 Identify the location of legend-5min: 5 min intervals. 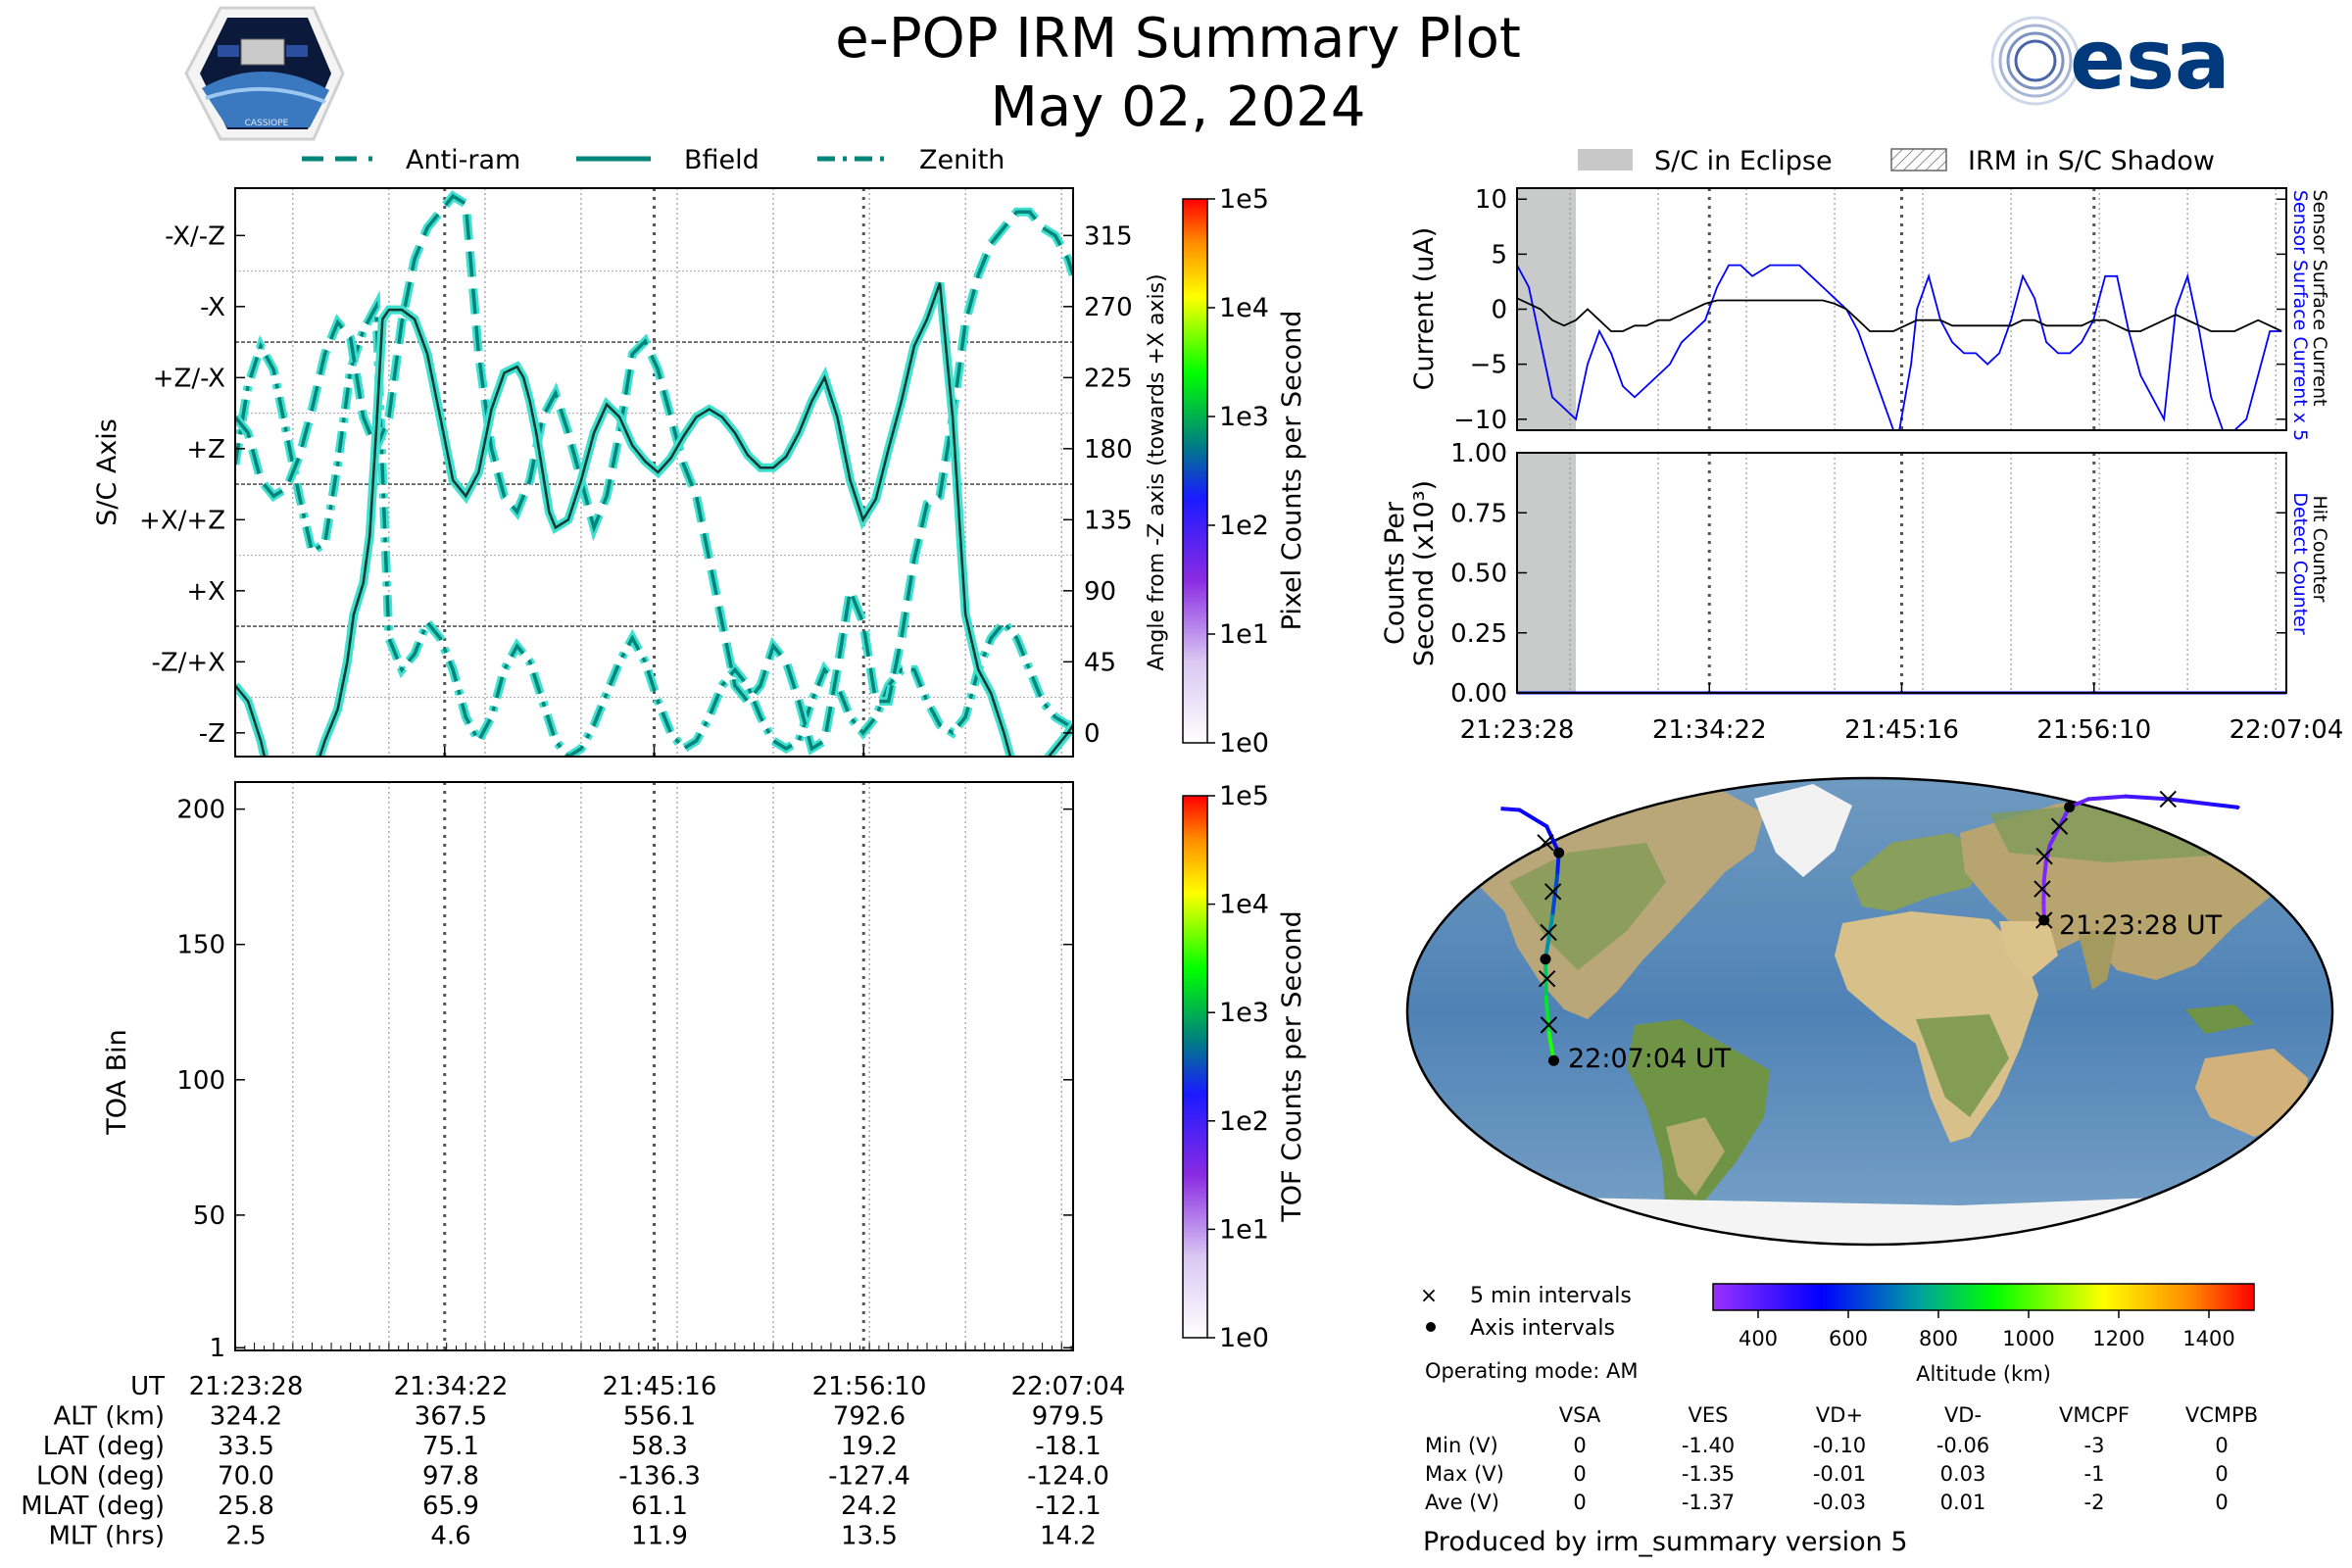
(1551, 1296).